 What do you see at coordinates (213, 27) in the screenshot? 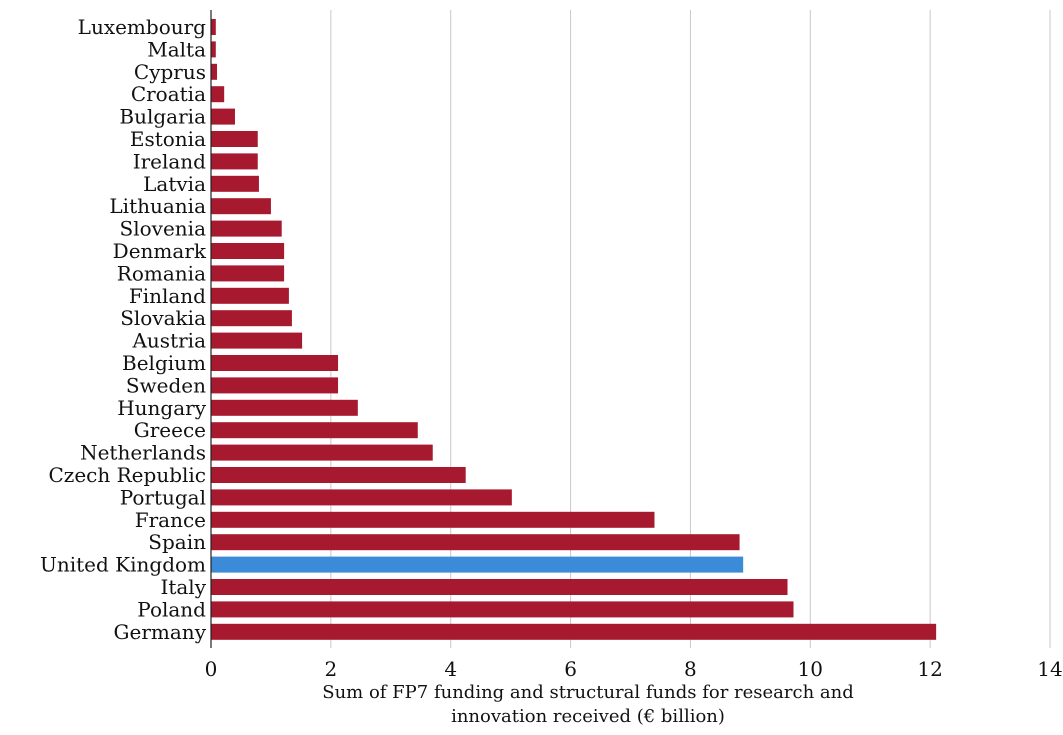
I see `bar-luxembourg` at bounding box center [213, 27].